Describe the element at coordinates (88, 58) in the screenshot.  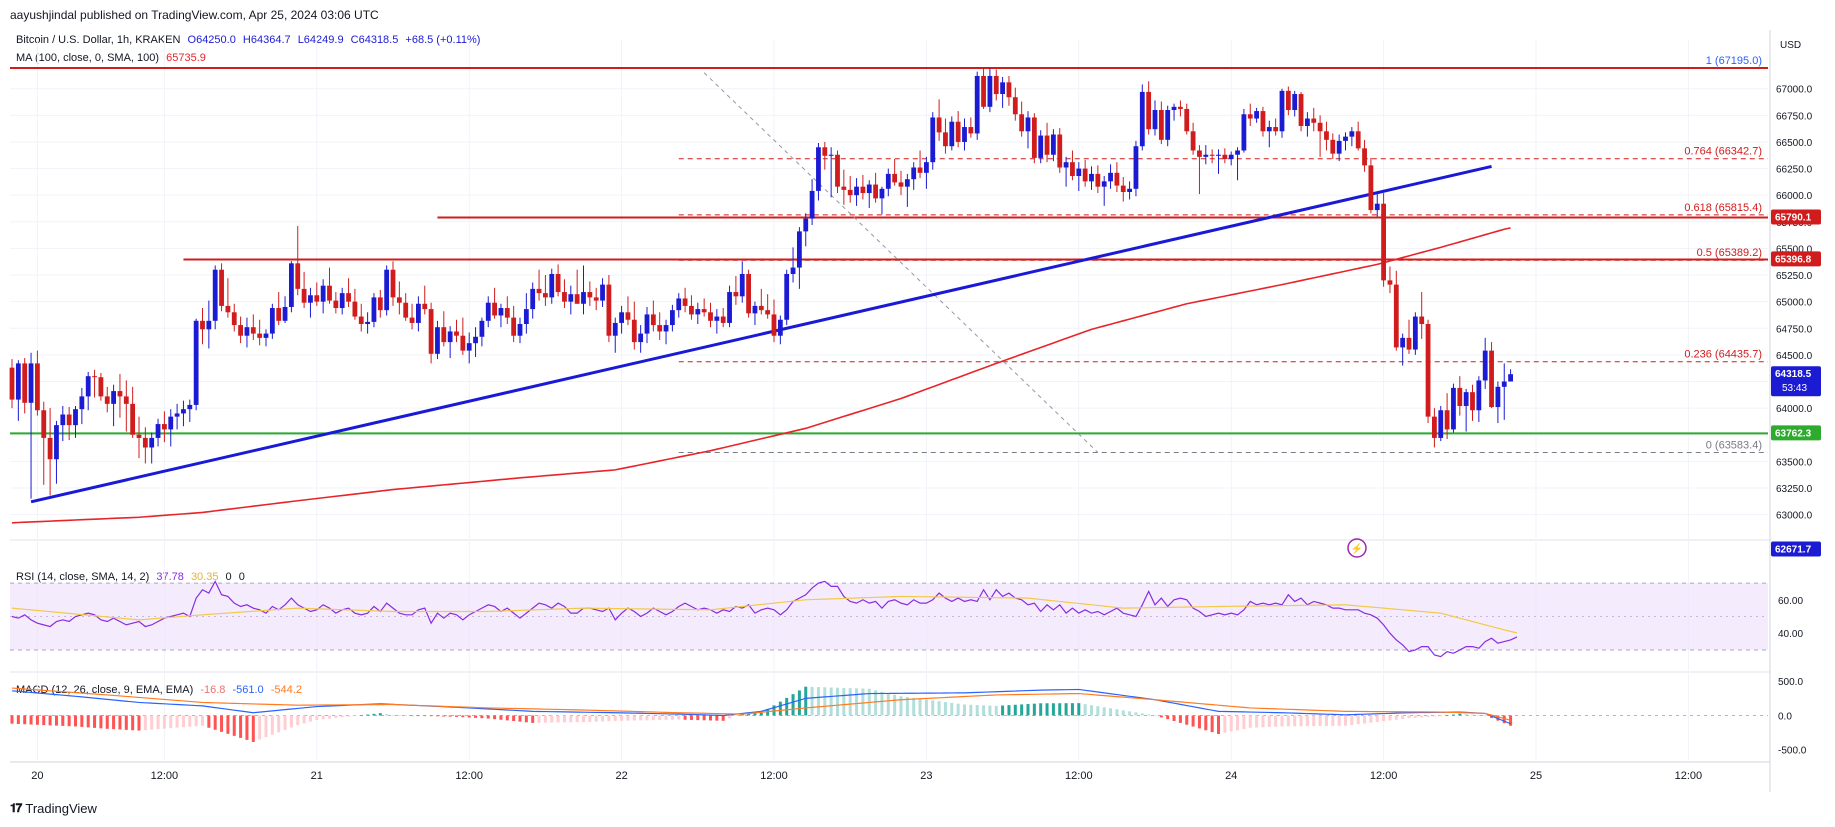
I see `ma-label: MA (100, close, 0, SMA, 100)` at that location.